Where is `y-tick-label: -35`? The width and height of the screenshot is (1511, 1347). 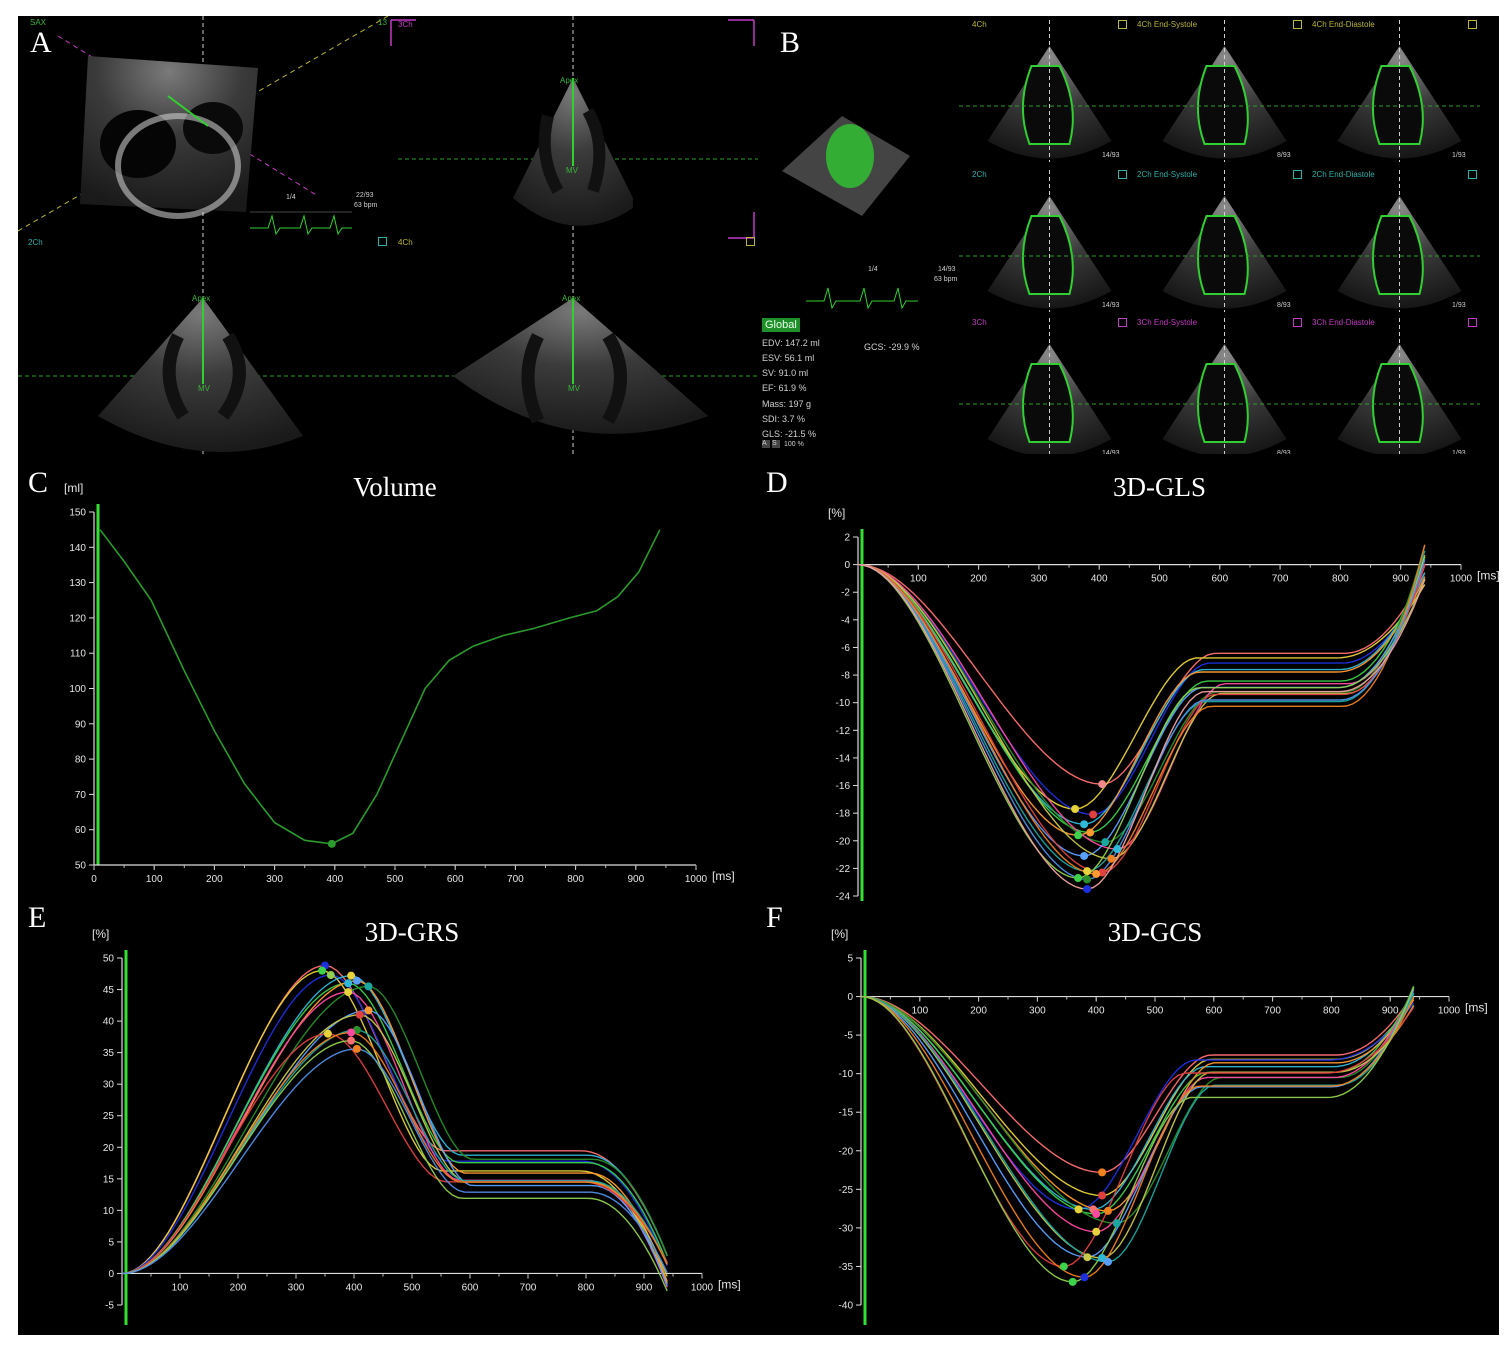
y-tick-label: -35 is located at coordinates (846, 1267).